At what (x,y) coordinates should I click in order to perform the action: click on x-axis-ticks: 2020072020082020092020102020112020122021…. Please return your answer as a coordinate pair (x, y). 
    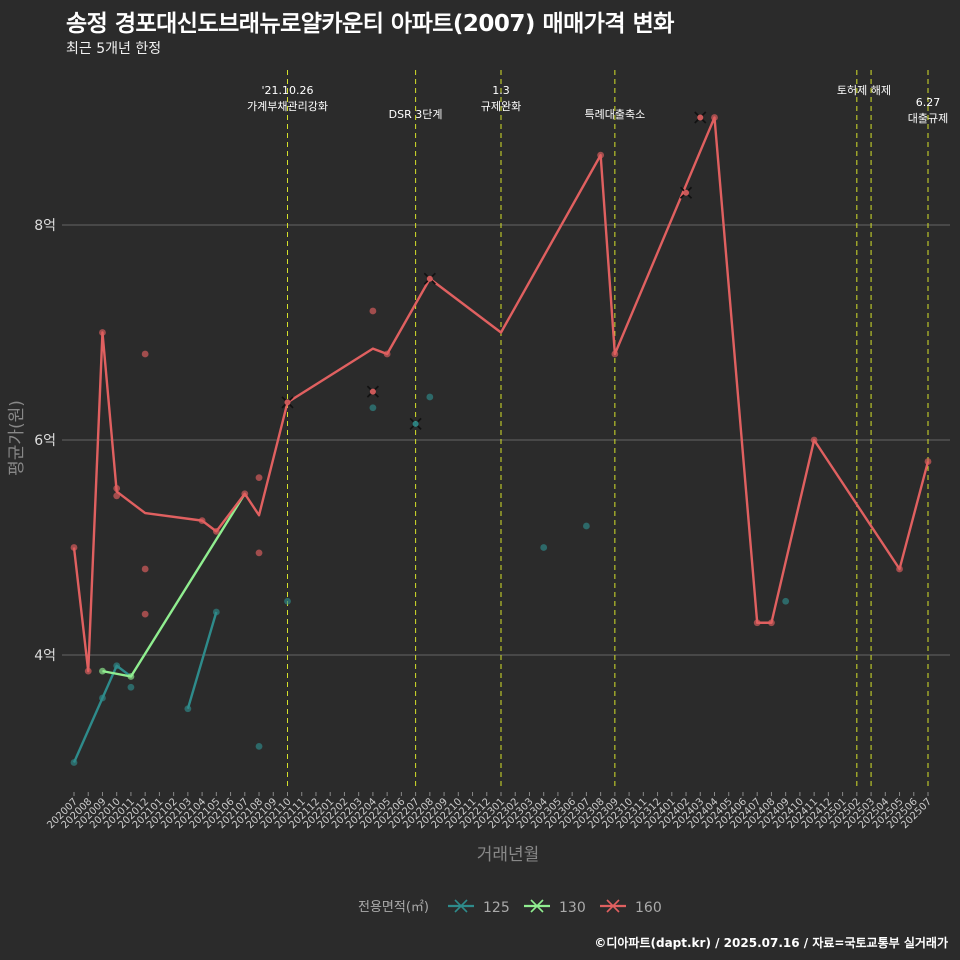
    Looking at the image, I should click on (489, 811).